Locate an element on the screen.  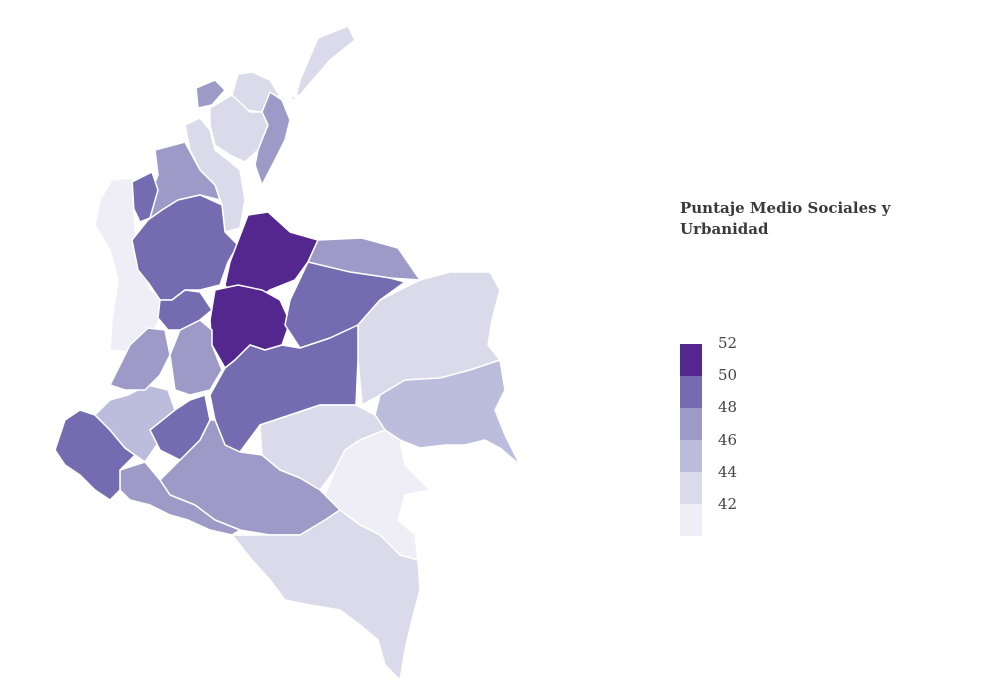
region-valle is located at coordinates (140, 359).